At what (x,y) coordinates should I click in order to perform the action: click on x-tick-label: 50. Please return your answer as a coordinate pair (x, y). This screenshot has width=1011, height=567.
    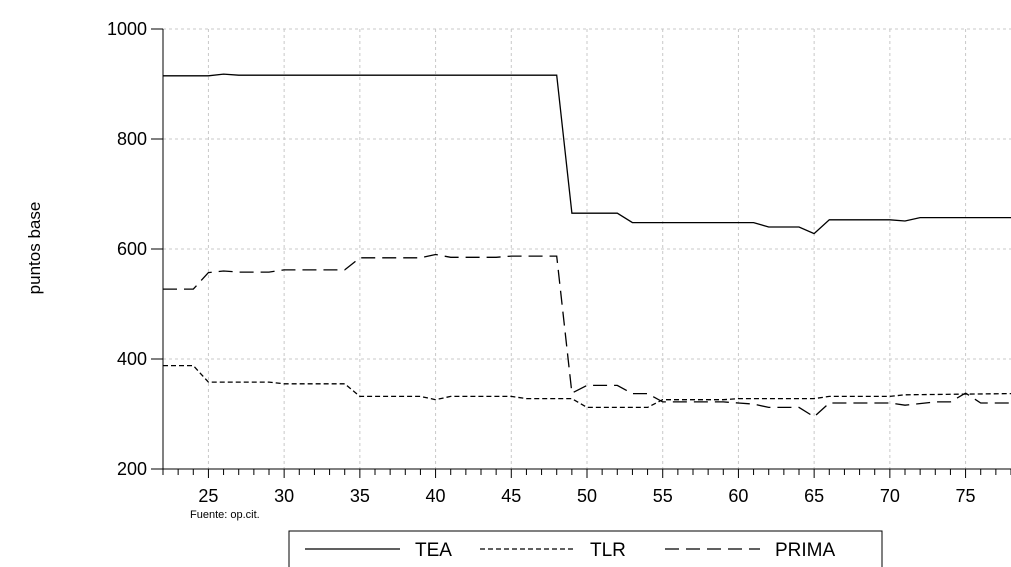
    Looking at the image, I should click on (587, 496).